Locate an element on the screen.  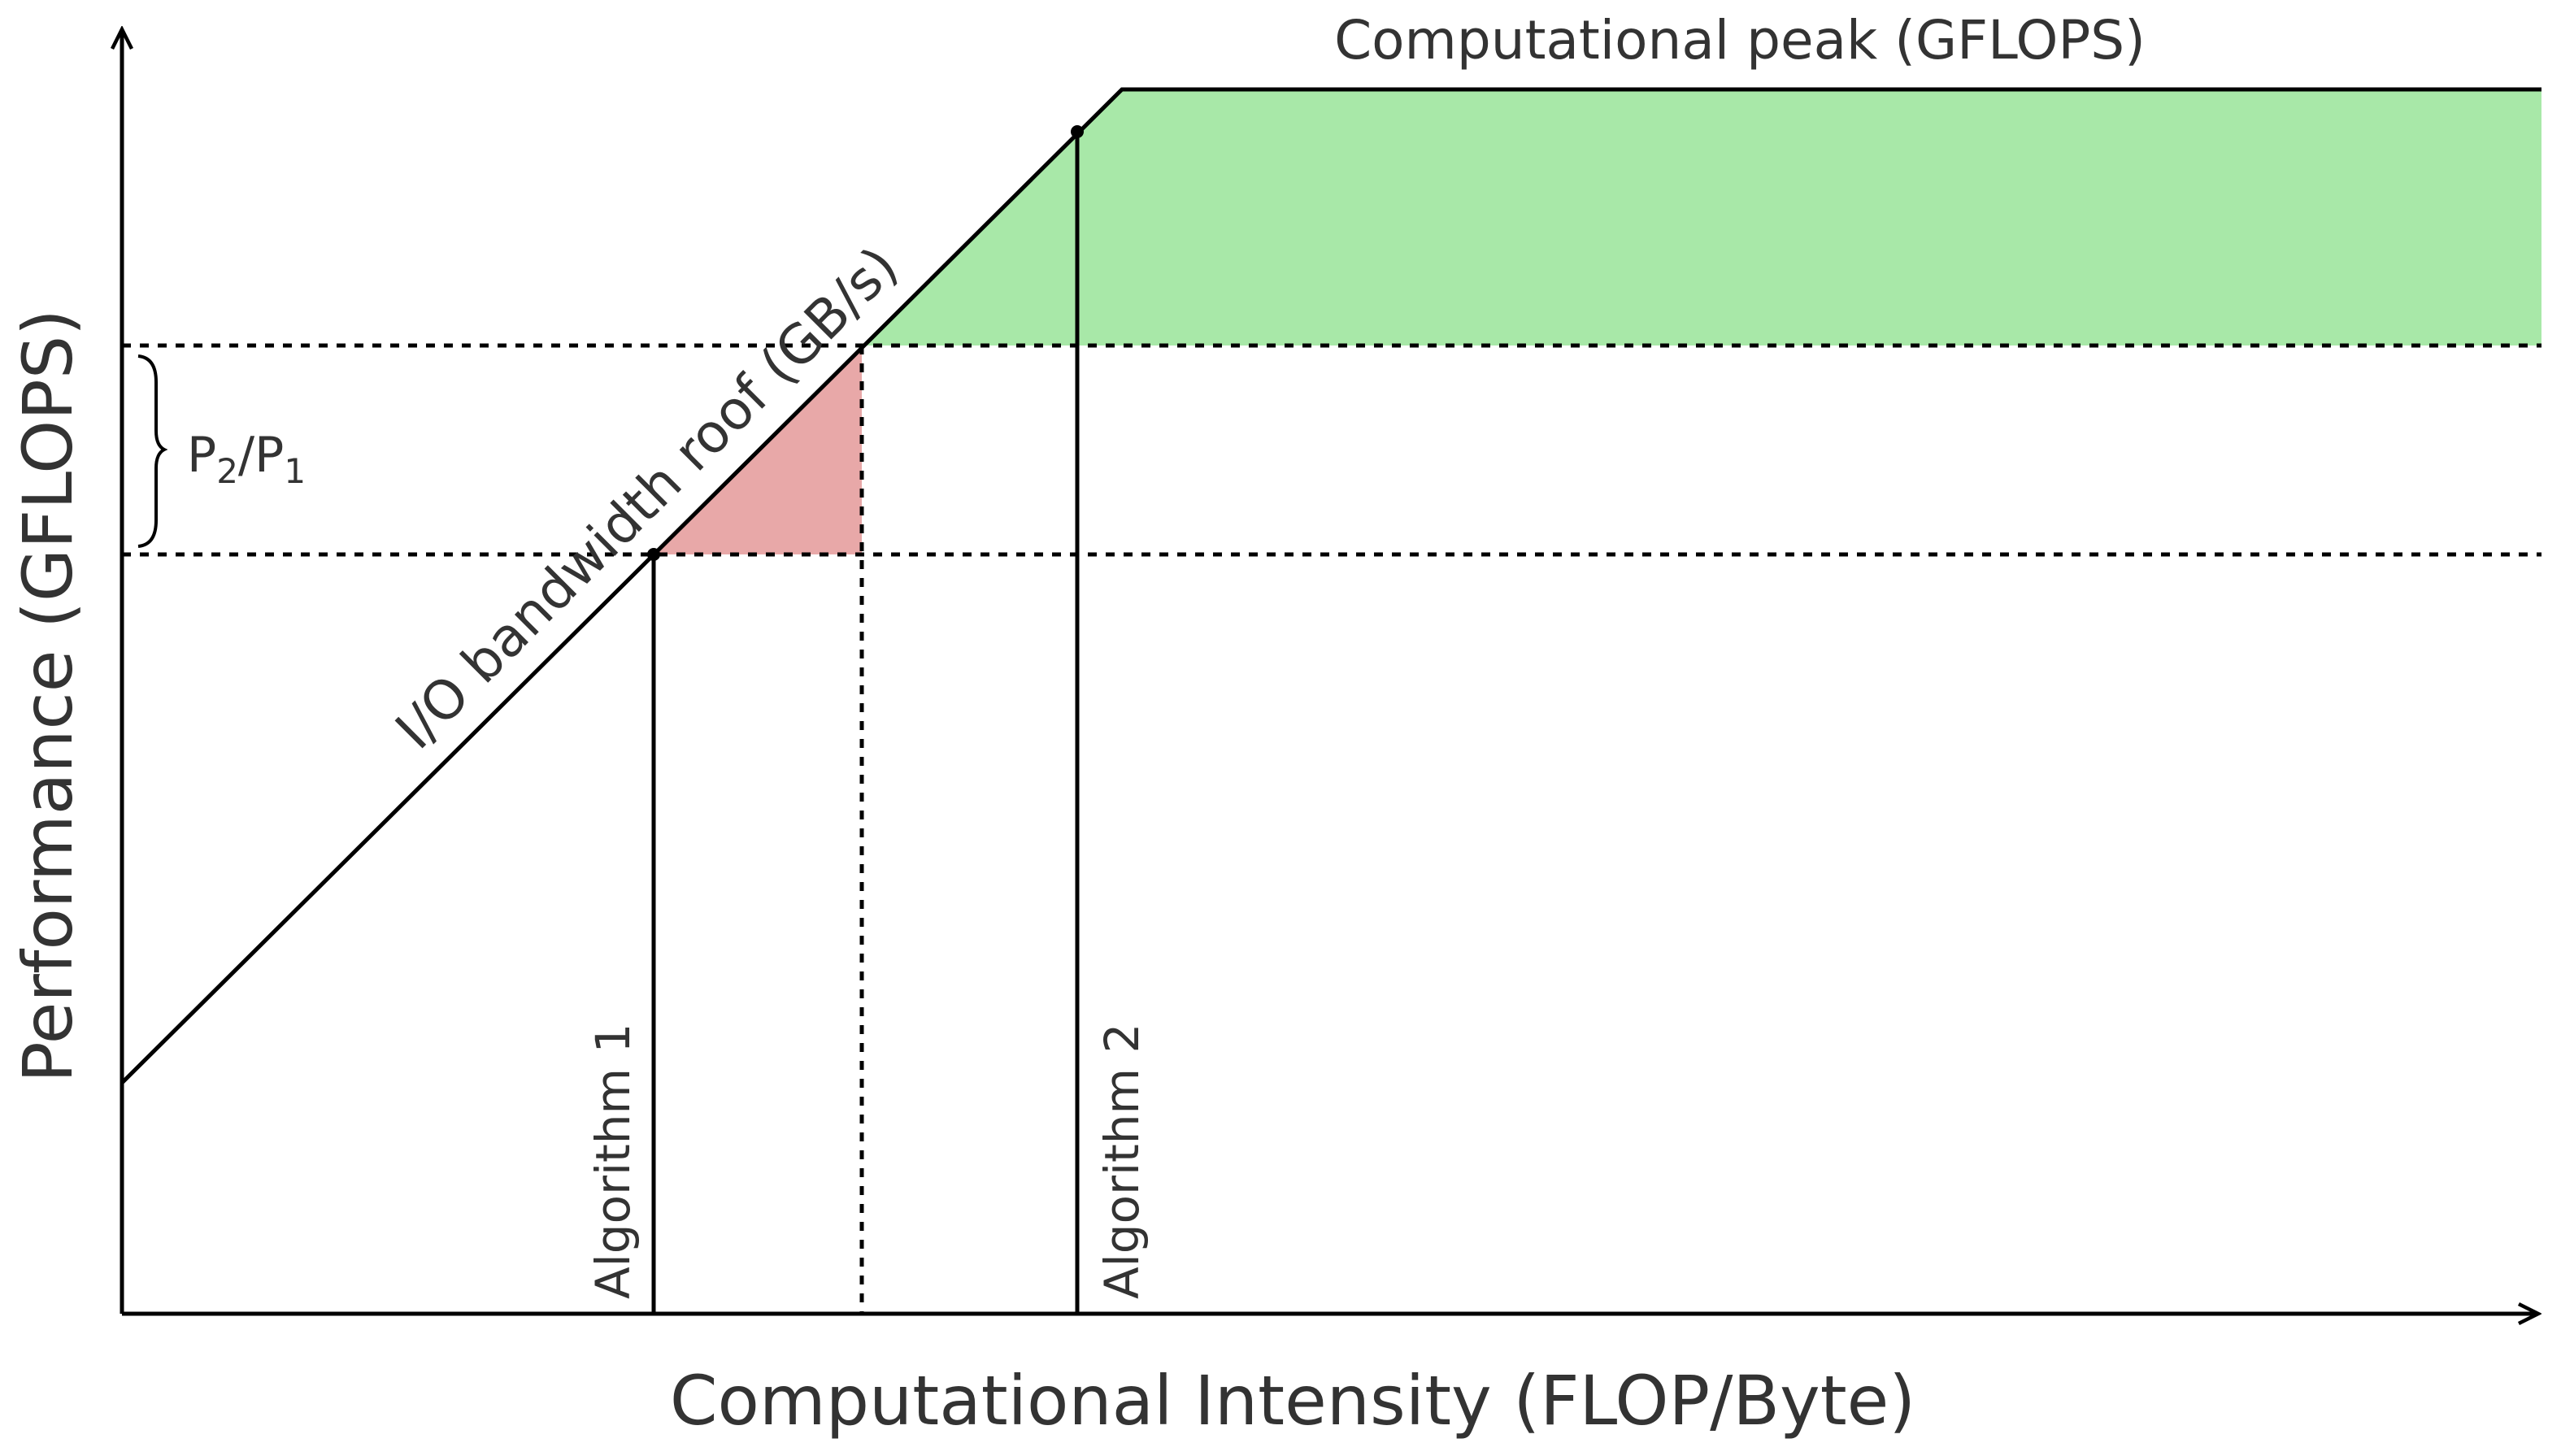
ratio-label: P2/P1 is located at coordinates (246, 459).